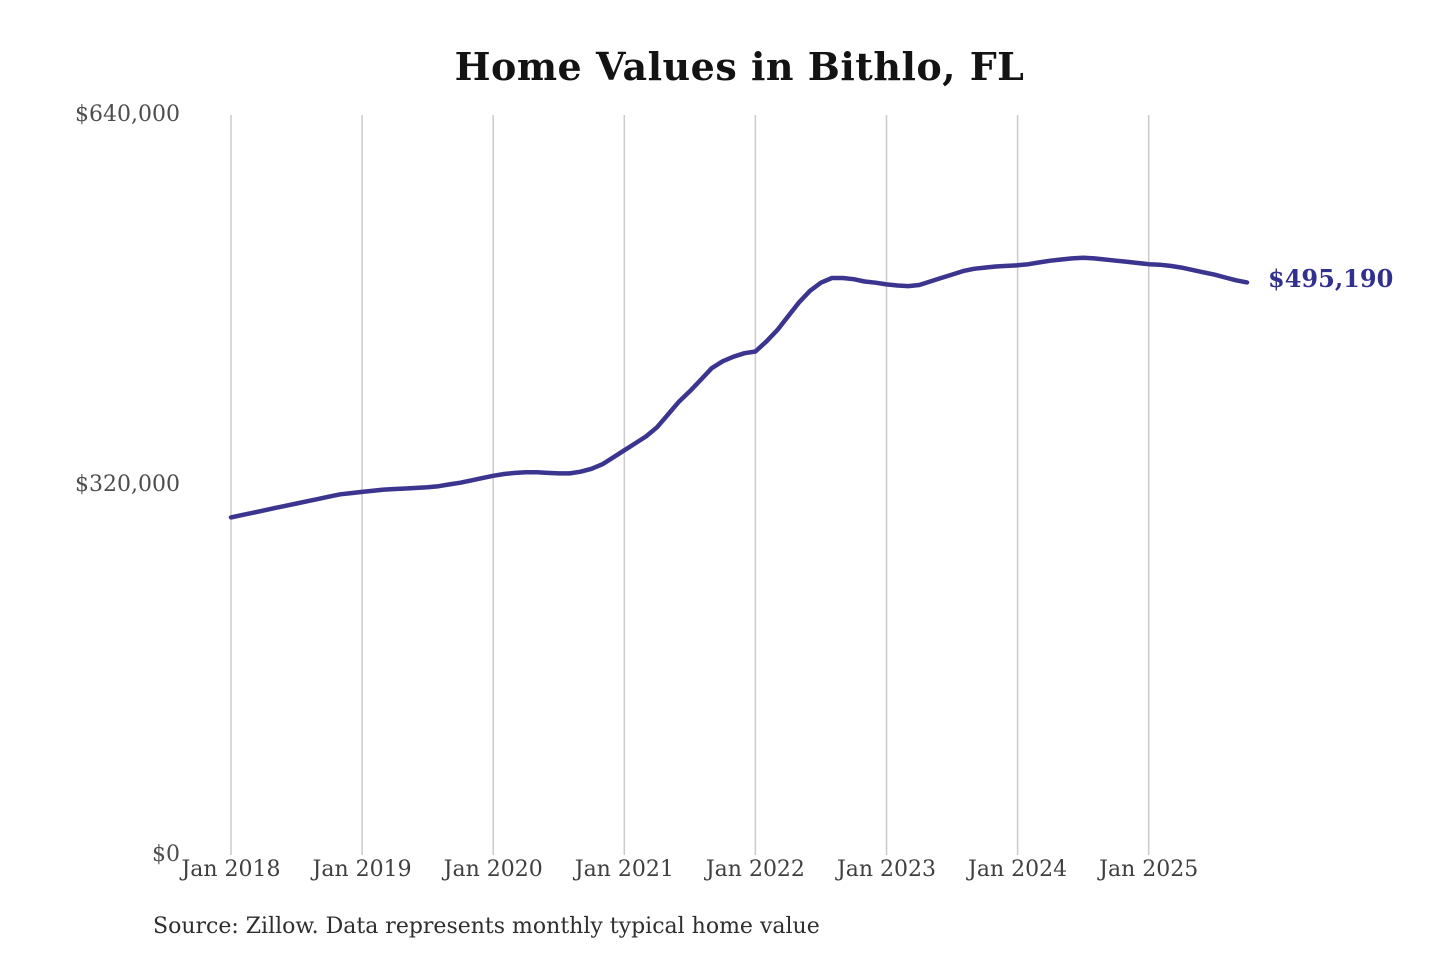 The height and width of the screenshot is (960, 1440). What do you see at coordinates (624, 869) in the screenshot?
I see `x-axis-tick-label: Jan 2021` at bounding box center [624, 869].